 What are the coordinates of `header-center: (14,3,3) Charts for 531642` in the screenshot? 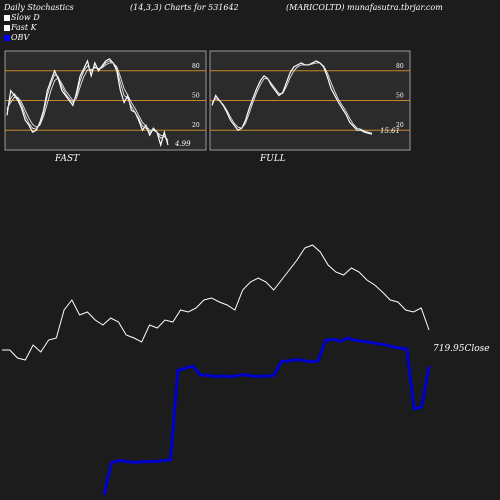 It's located at (184, 7).